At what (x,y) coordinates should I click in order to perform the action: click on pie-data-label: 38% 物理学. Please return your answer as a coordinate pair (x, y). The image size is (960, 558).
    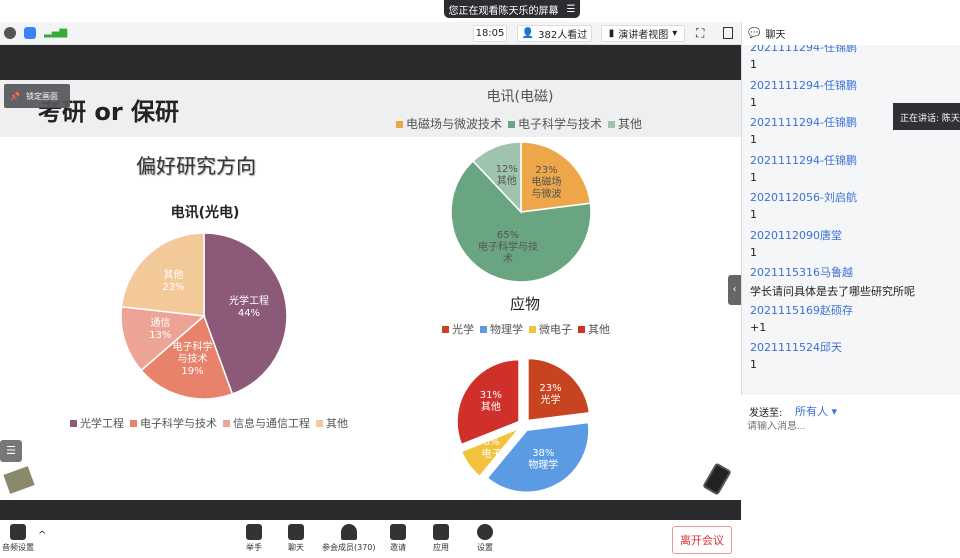
    Looking at the image, I should click on (543, 460).